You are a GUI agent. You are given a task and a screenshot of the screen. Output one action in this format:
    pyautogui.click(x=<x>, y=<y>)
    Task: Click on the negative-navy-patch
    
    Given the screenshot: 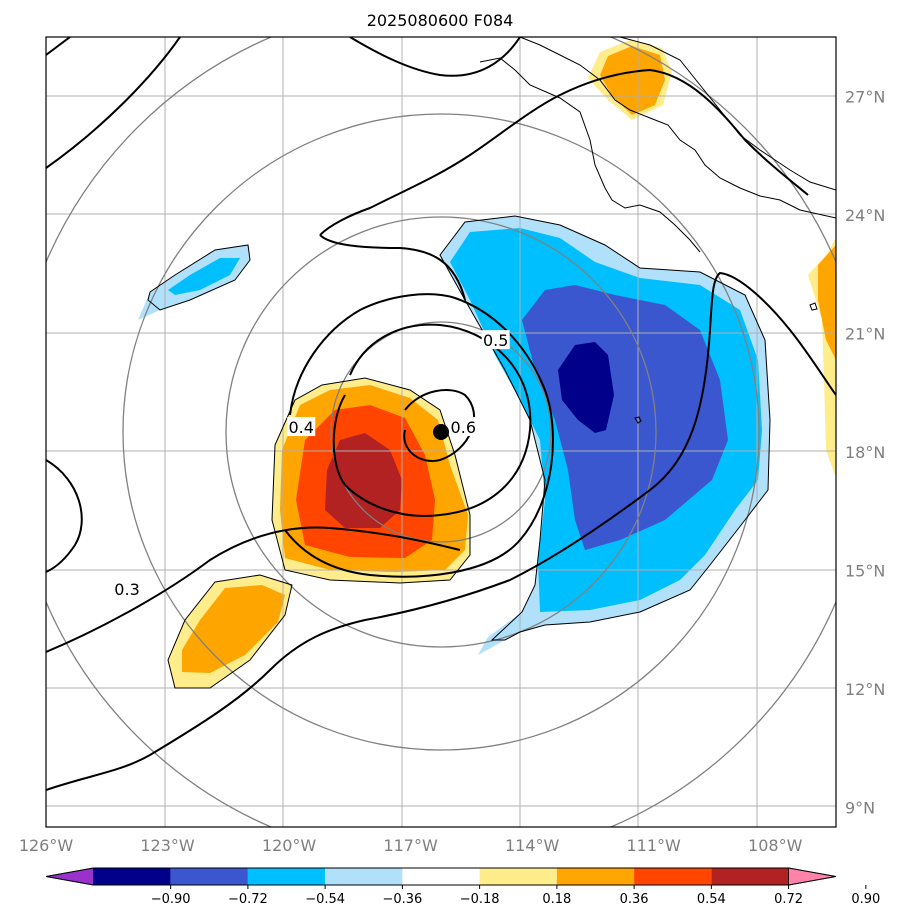 What is the action you would take?
    pyautogui.click(x=586, y=387)
    